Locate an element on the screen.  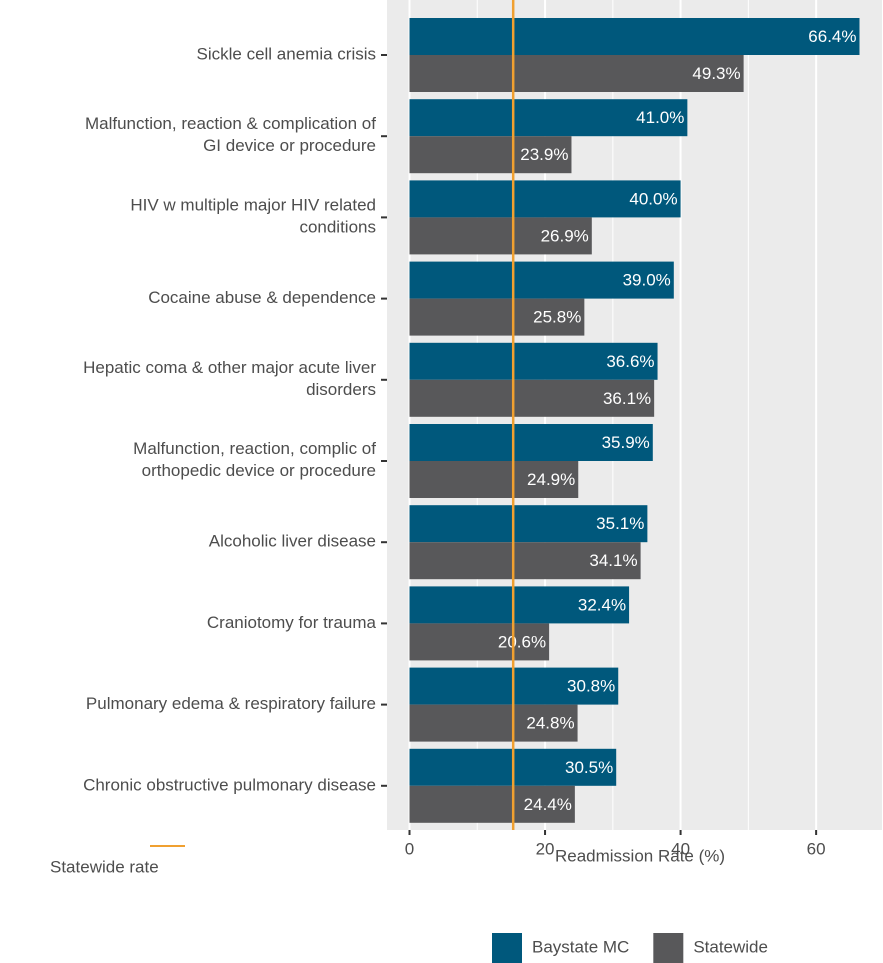
legend-label: Baystate MC is located at coordinates (580, 946).